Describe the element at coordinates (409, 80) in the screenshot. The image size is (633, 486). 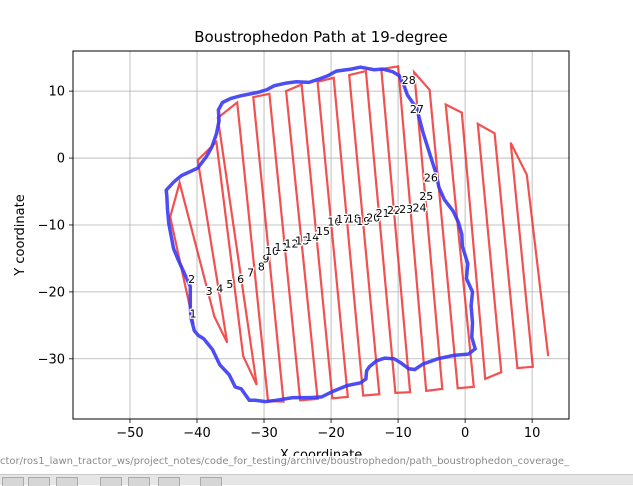
I see `waypoint-label: 28` at that location.